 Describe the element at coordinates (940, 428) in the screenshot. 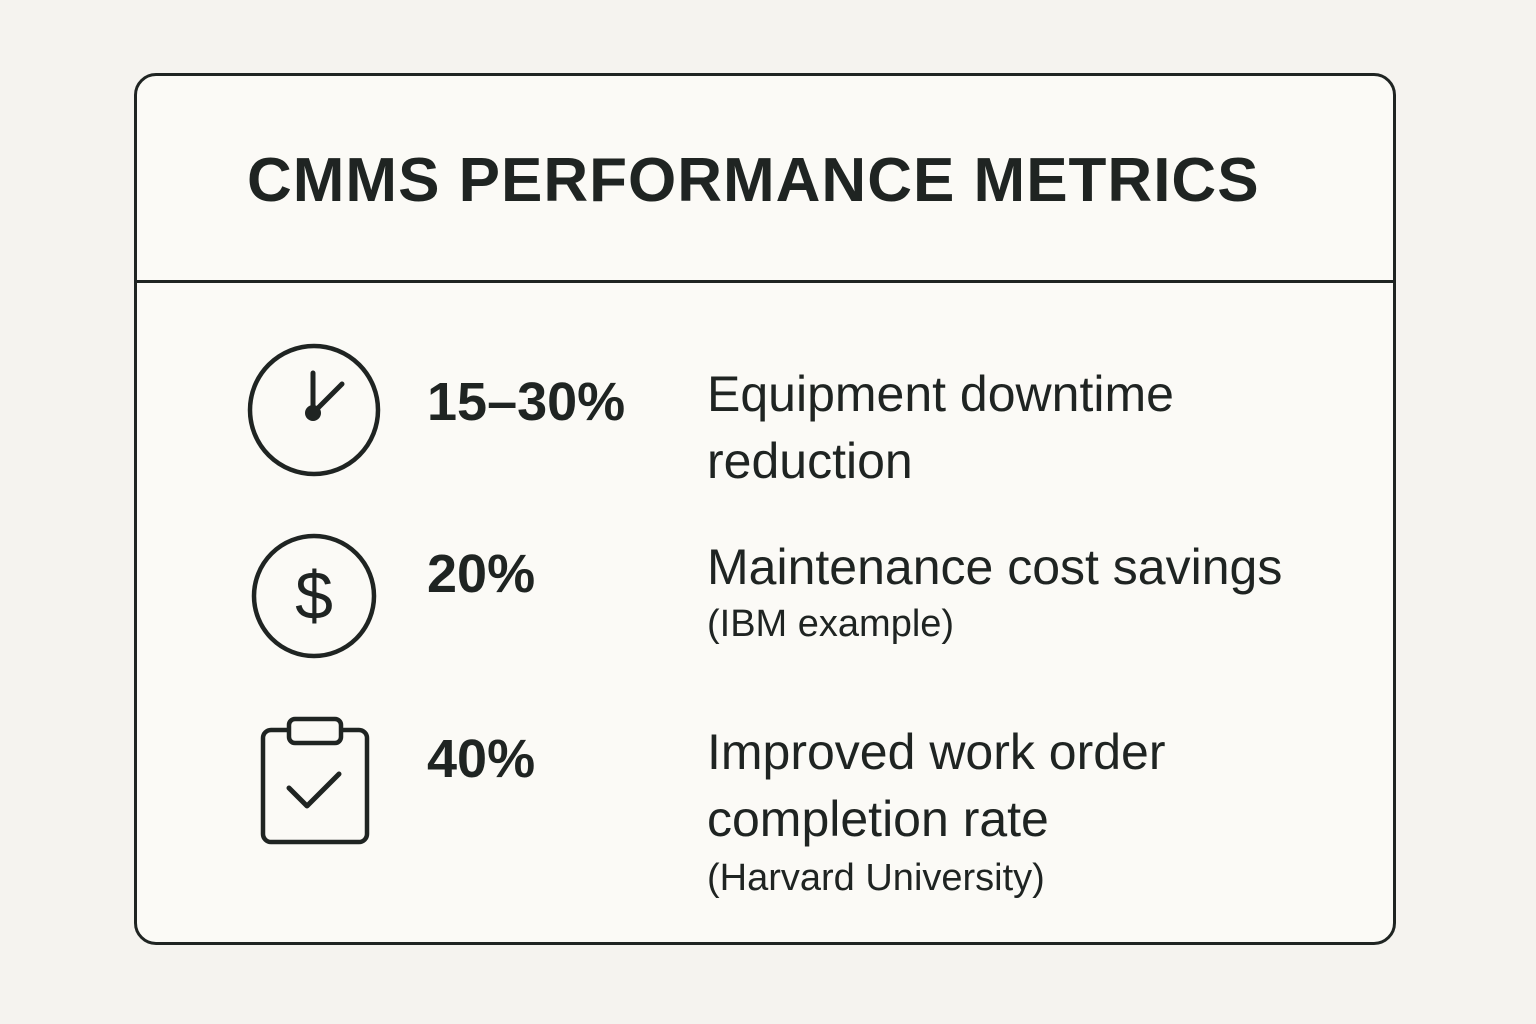

I see `metric-description: Equipment downtime reduction` at that location.